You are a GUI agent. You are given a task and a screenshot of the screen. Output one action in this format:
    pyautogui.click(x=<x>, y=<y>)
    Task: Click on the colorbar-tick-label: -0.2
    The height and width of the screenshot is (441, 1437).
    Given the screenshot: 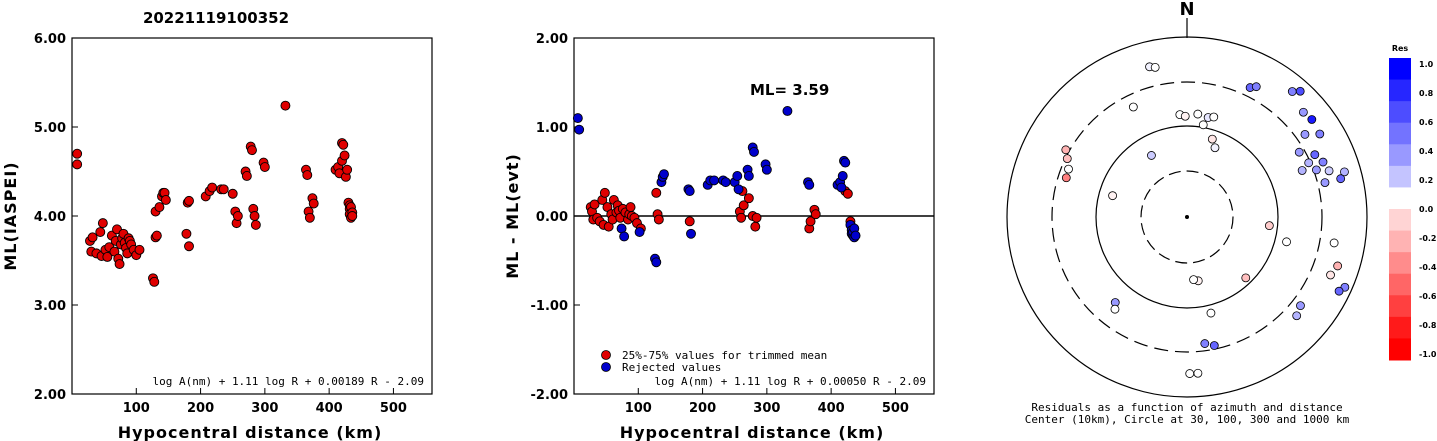 What is the action you would take?
    pyautogui.click(x=1428, y=238)
    